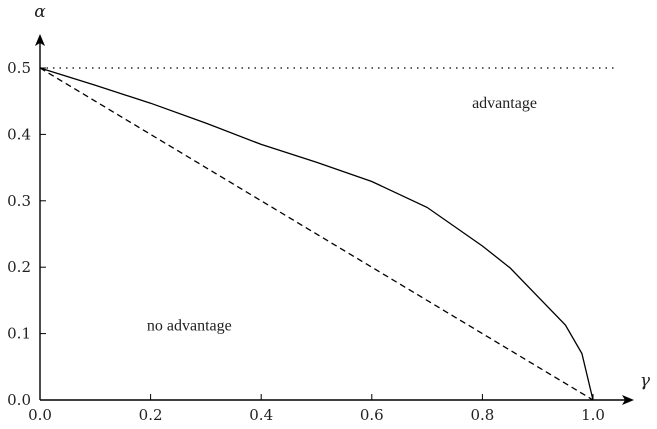  I want to click on x-axis-arrow, so click(628, 400).